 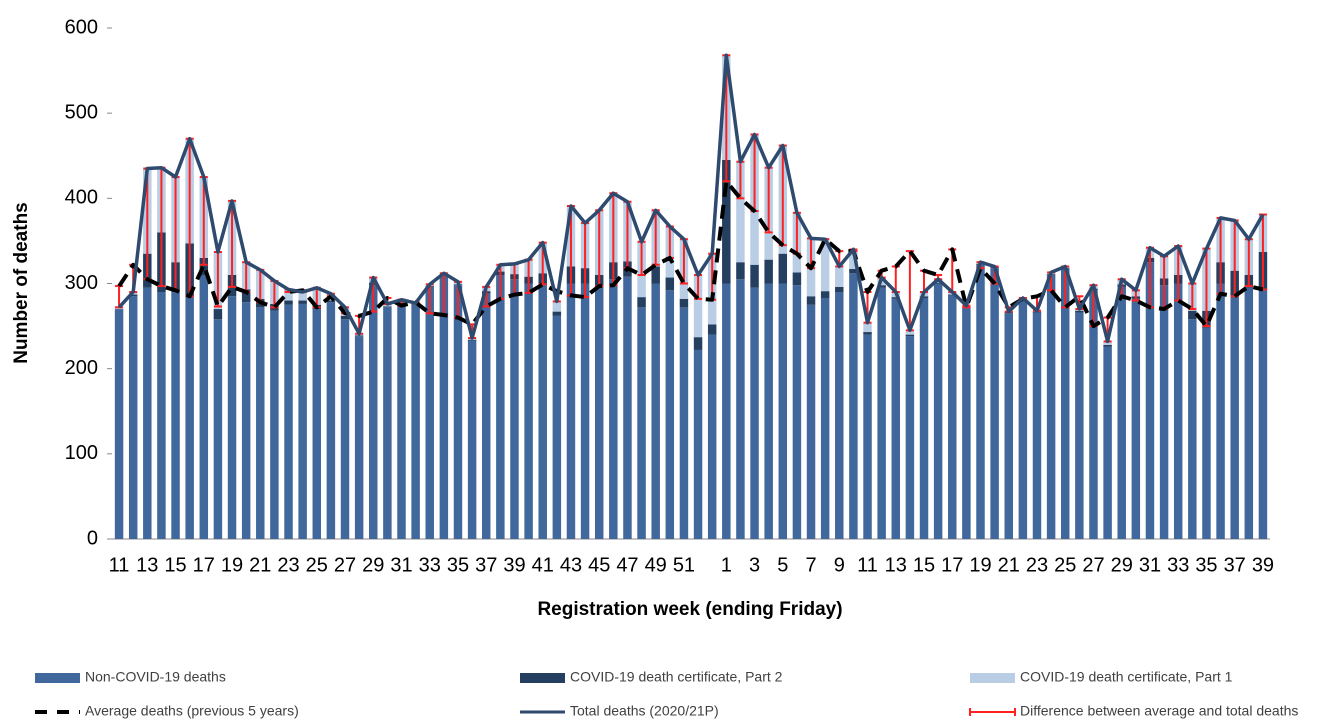 I want to click on x-tick-label: 23, so click(x=1037, y=565).